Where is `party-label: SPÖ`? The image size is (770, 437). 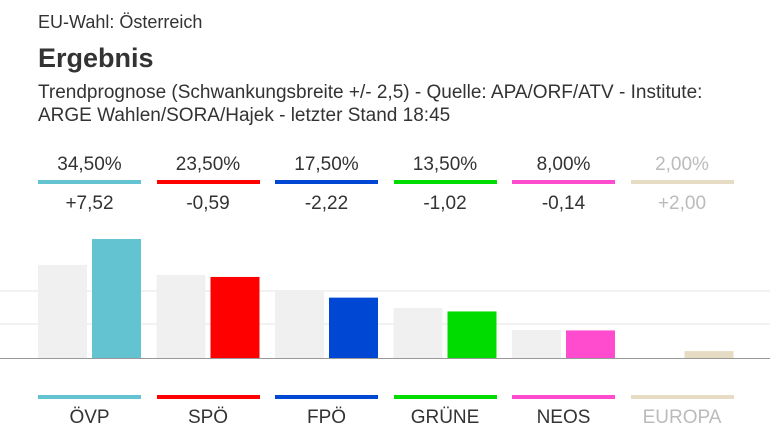
party-label: SPÖ is located at coordinates (208, 417).